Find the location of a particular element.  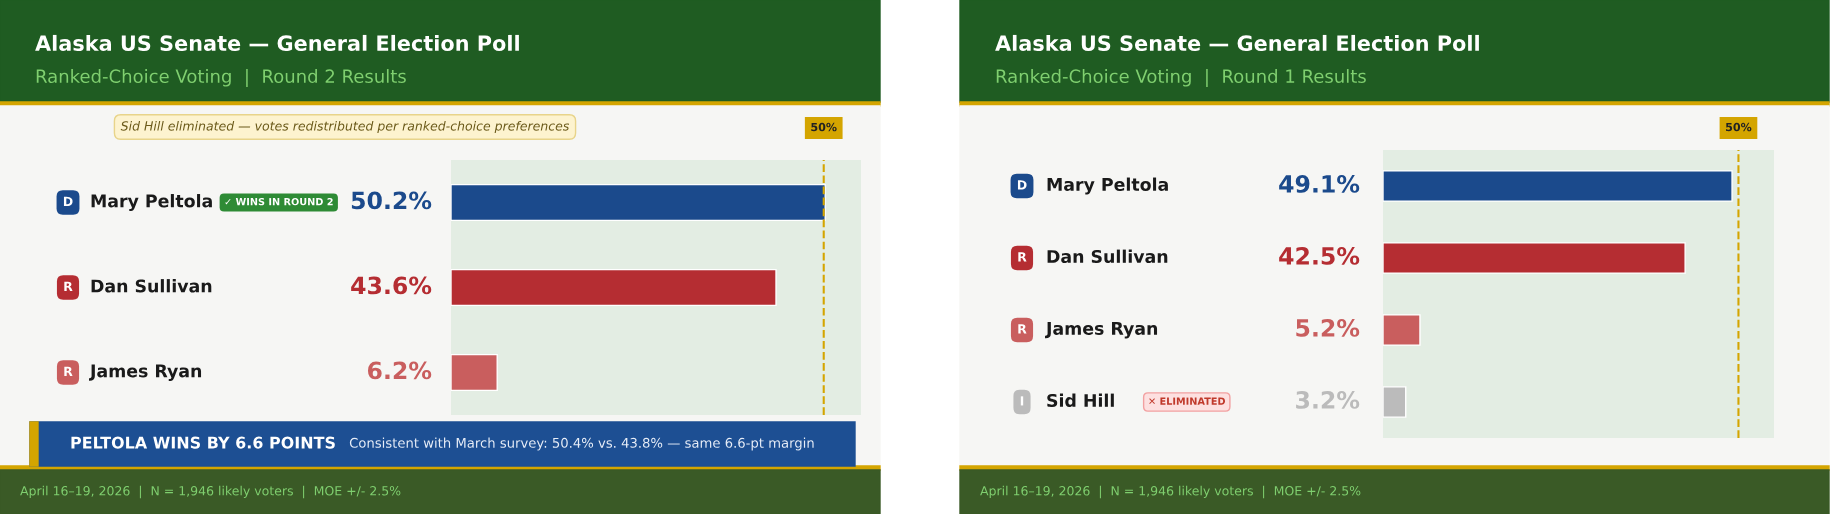

text: Ranked-Choice Voting | Round 2 Results is located at coordinates (221, 78).